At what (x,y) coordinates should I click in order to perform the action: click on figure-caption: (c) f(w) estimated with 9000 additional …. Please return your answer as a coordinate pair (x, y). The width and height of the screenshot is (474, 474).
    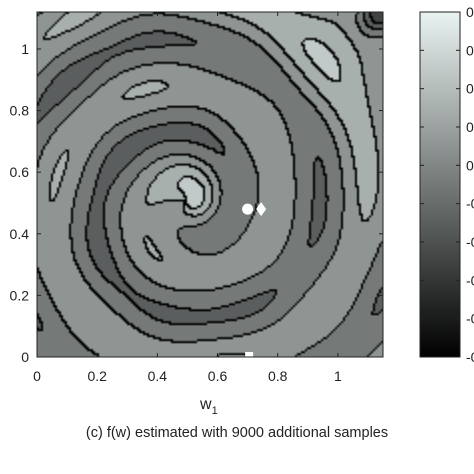
    Looking at the image, I should click on (237, 433).